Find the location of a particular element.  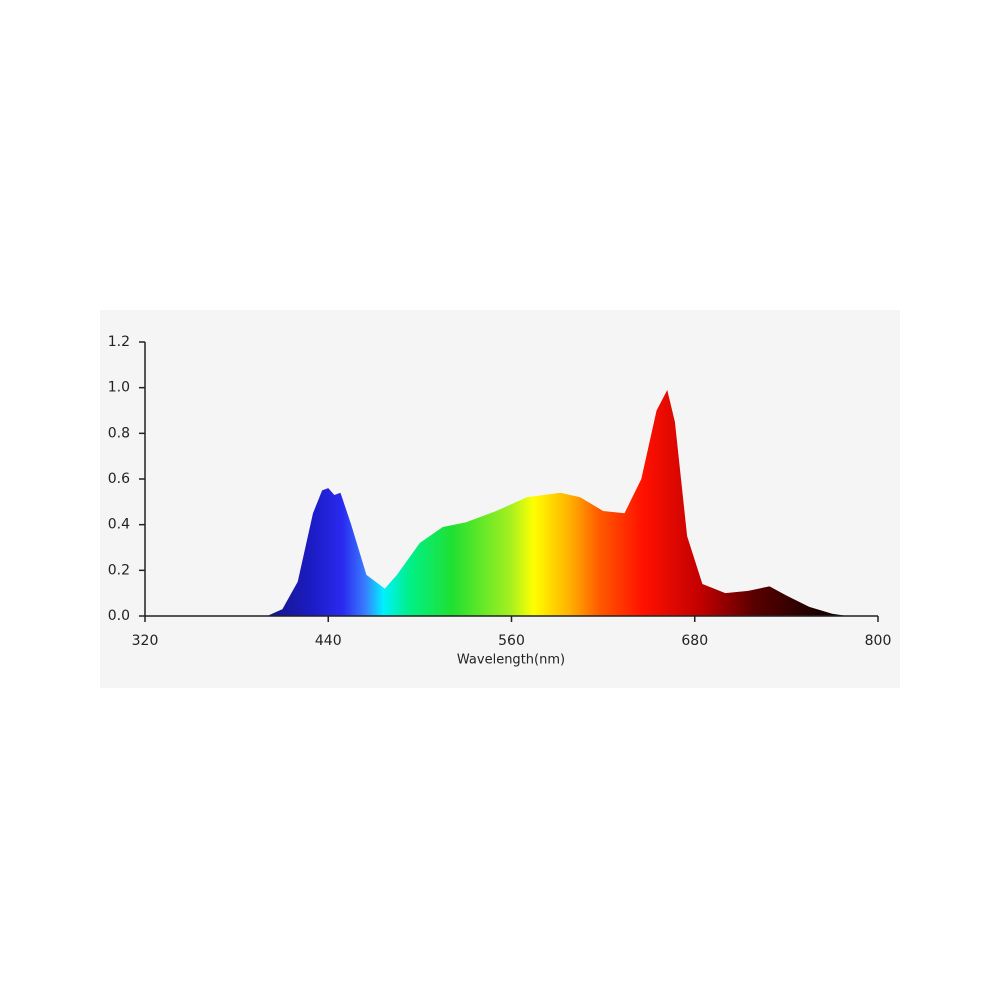

x-tick-label: 680 is located at coordinates (694, 641).